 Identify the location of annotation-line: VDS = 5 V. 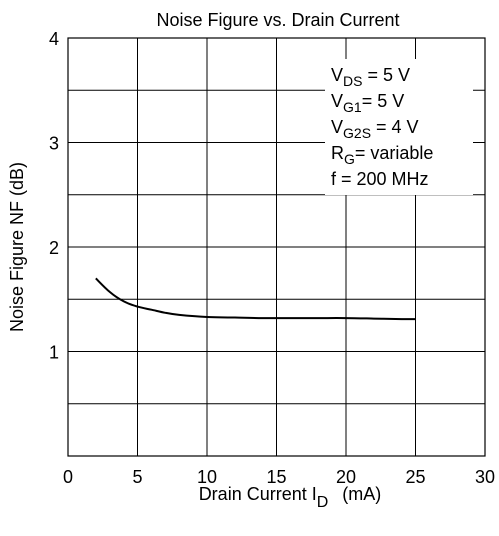
(370, 77).